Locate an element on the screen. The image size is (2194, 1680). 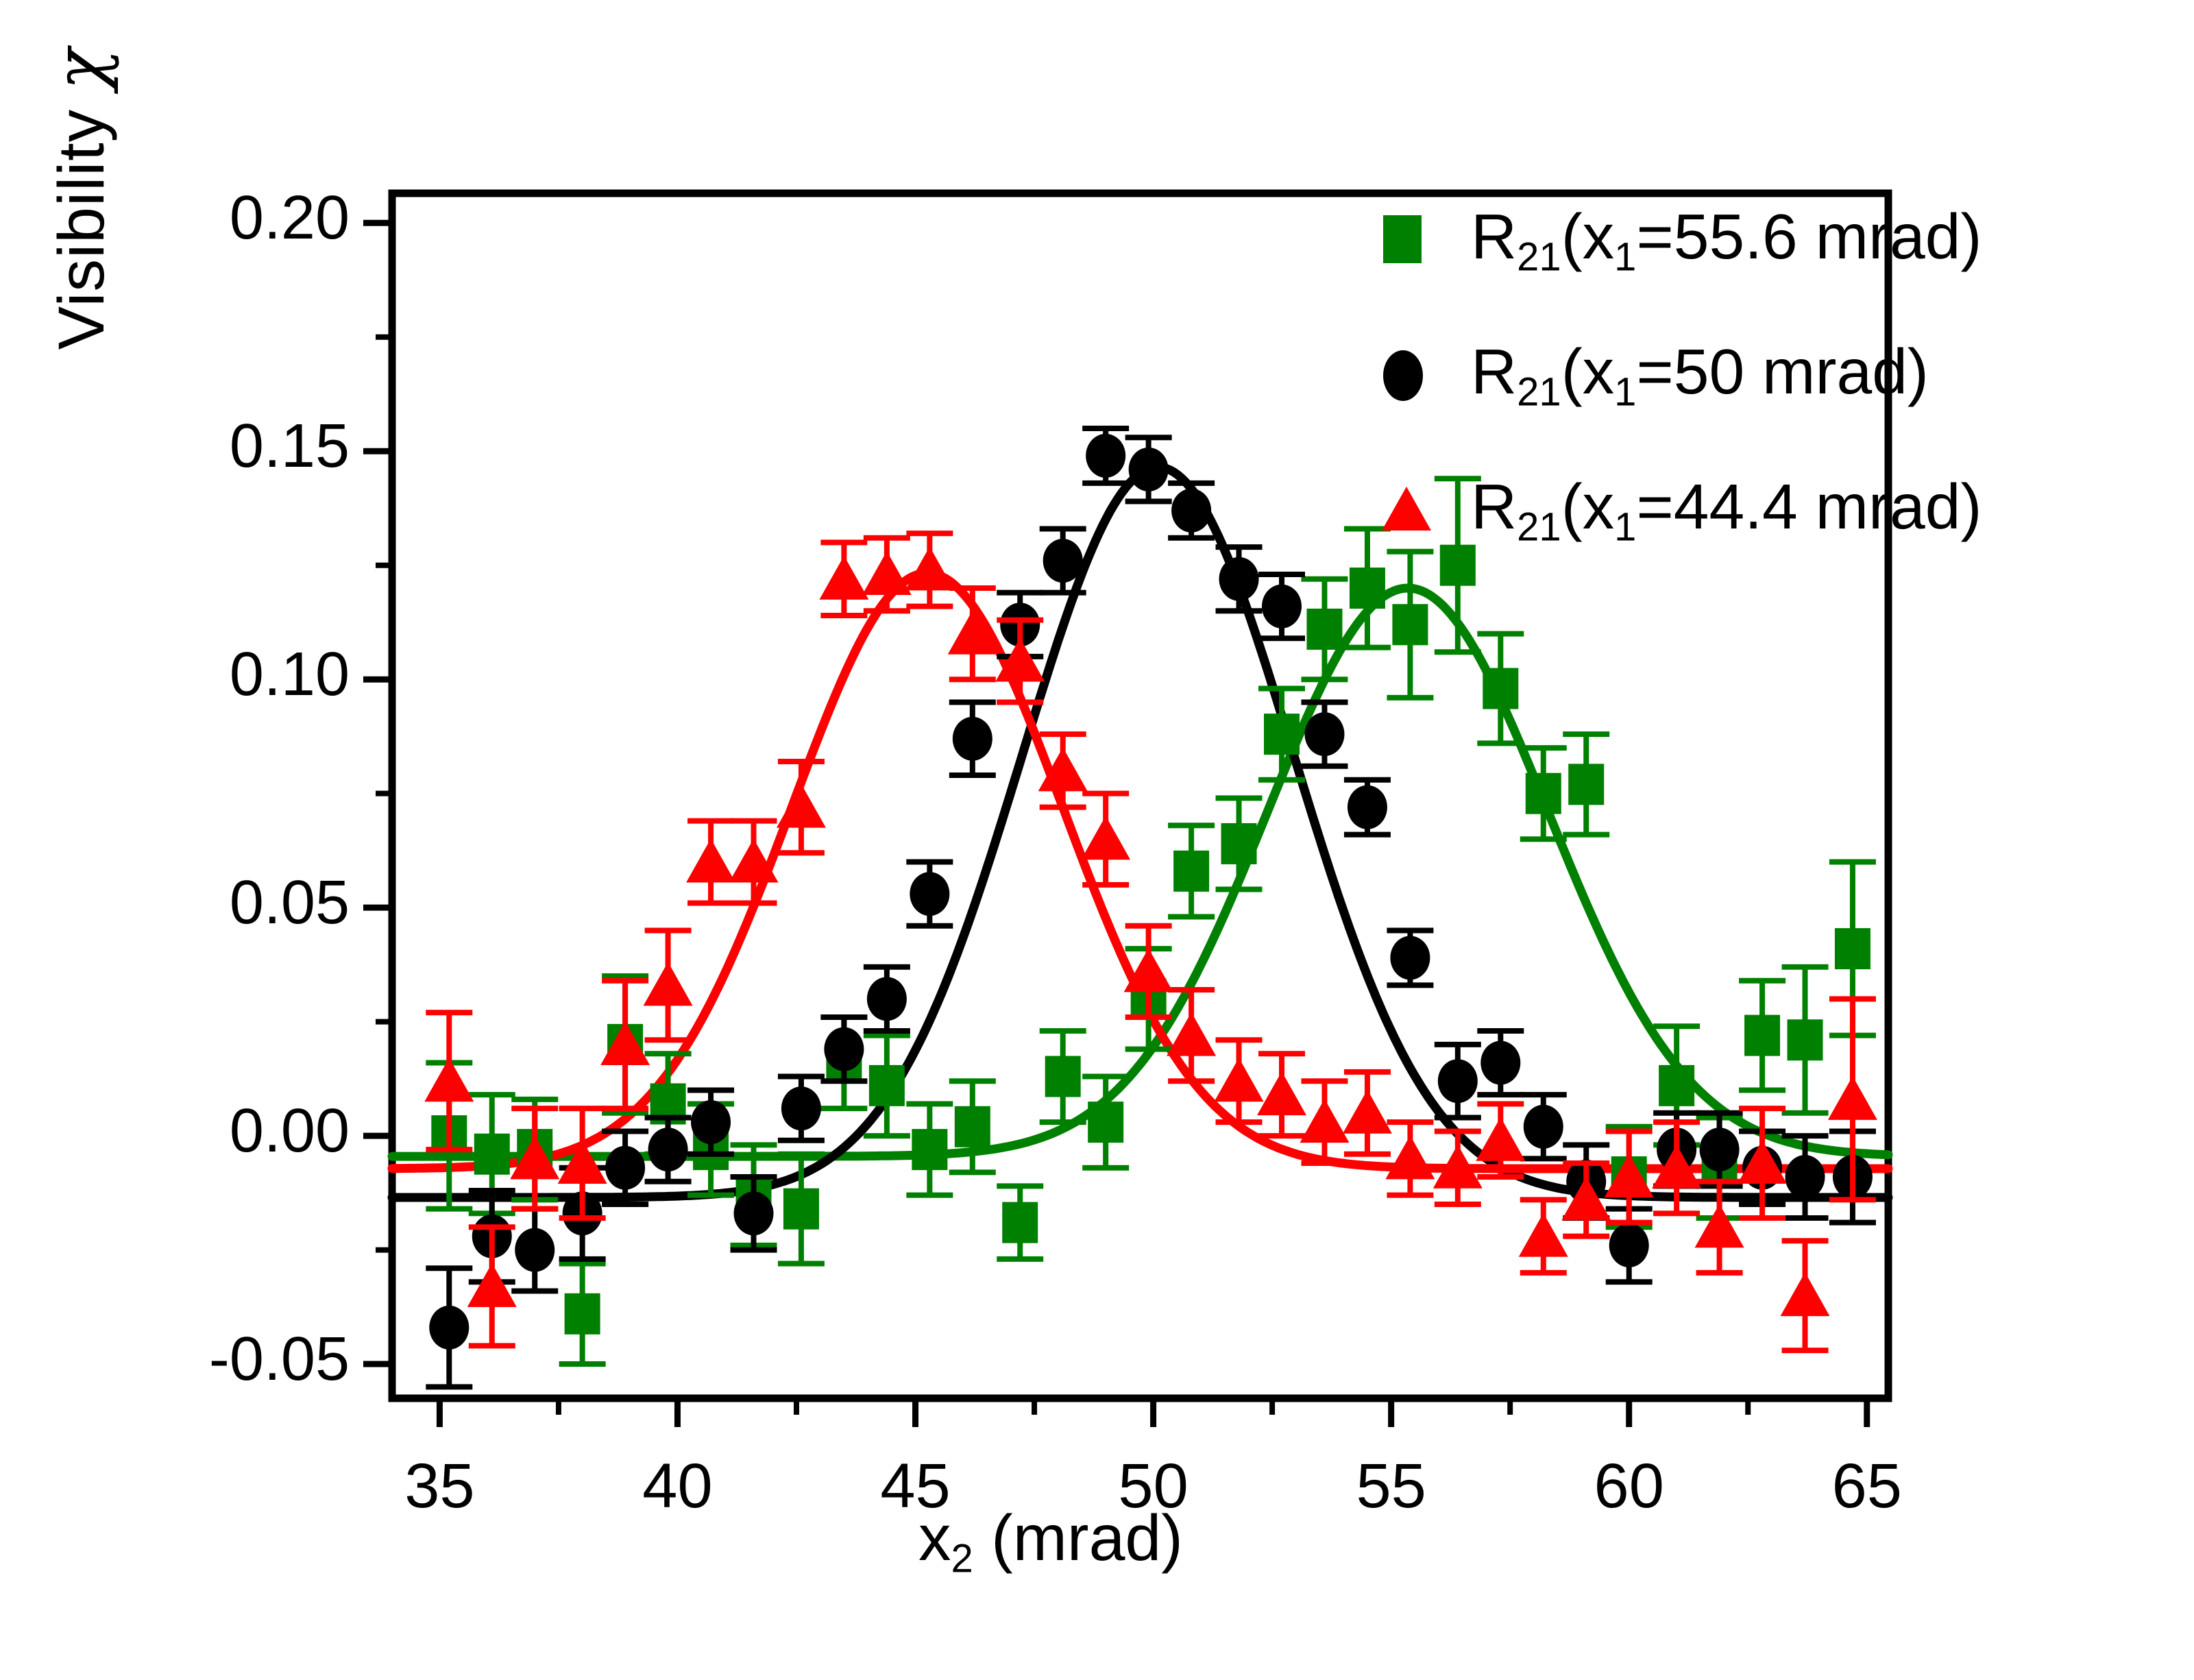
legend-label-prefix: R is located at coordinates (1494, 506).